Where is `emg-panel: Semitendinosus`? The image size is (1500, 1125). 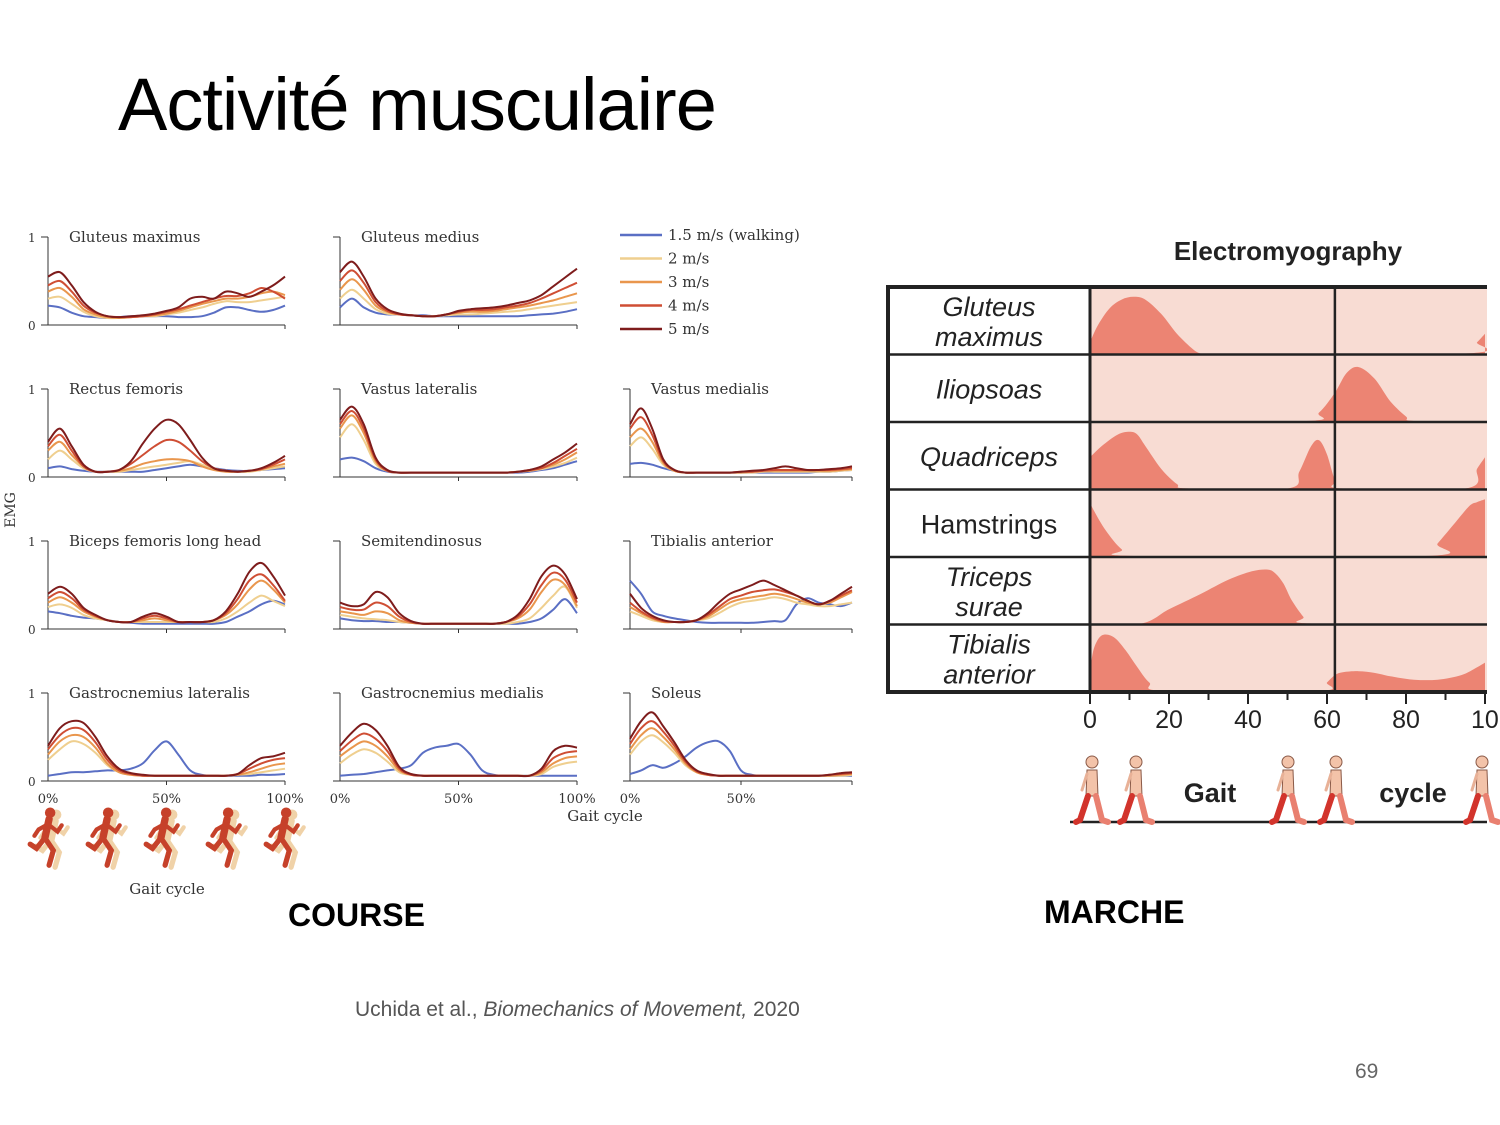 emg-panel: Semitendinosus is located at coordinates (455, 582).